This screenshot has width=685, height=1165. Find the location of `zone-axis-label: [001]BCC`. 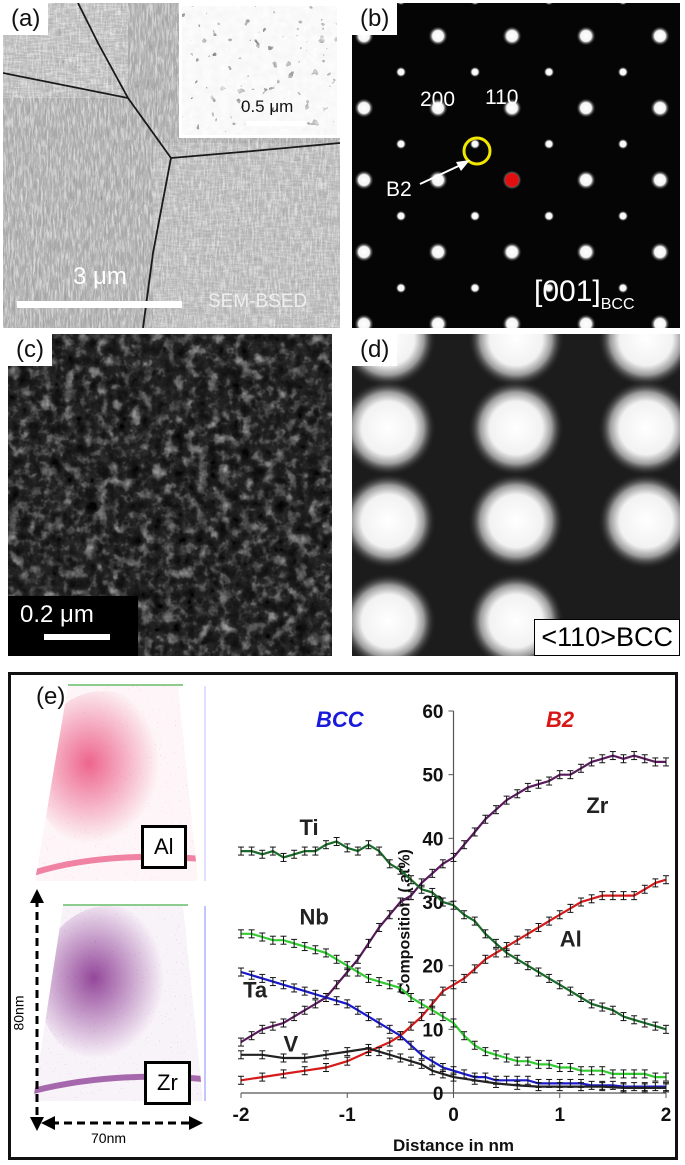

zone-axis-label: [001]BCC is located at coordinates (584, 294).